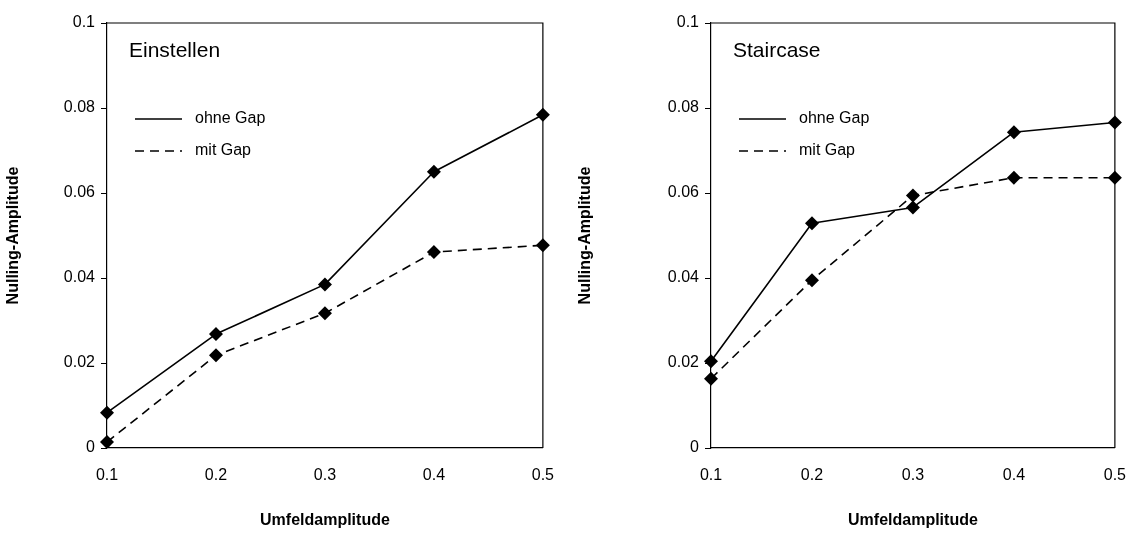  Describe the element at coordinates (777, 49) in the screenshot. I see `text: Staircase` at that location.